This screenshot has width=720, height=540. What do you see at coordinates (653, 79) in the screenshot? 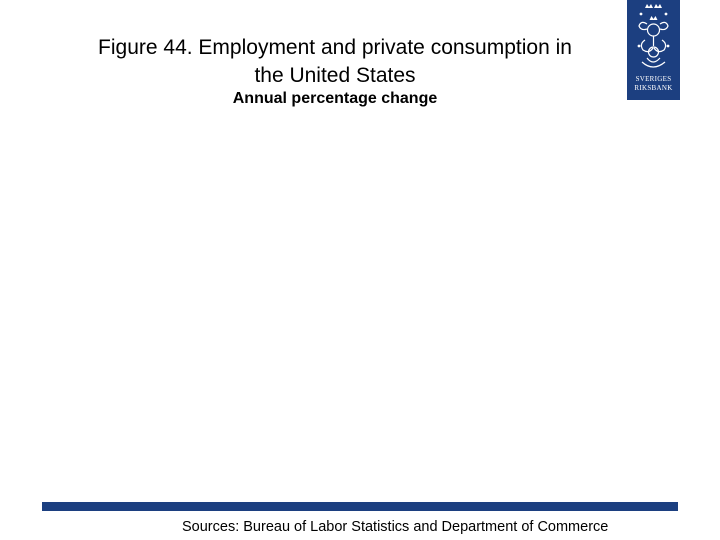
I see `logo-text-line-1: SVERIGES` at bounding box center [653, 79].